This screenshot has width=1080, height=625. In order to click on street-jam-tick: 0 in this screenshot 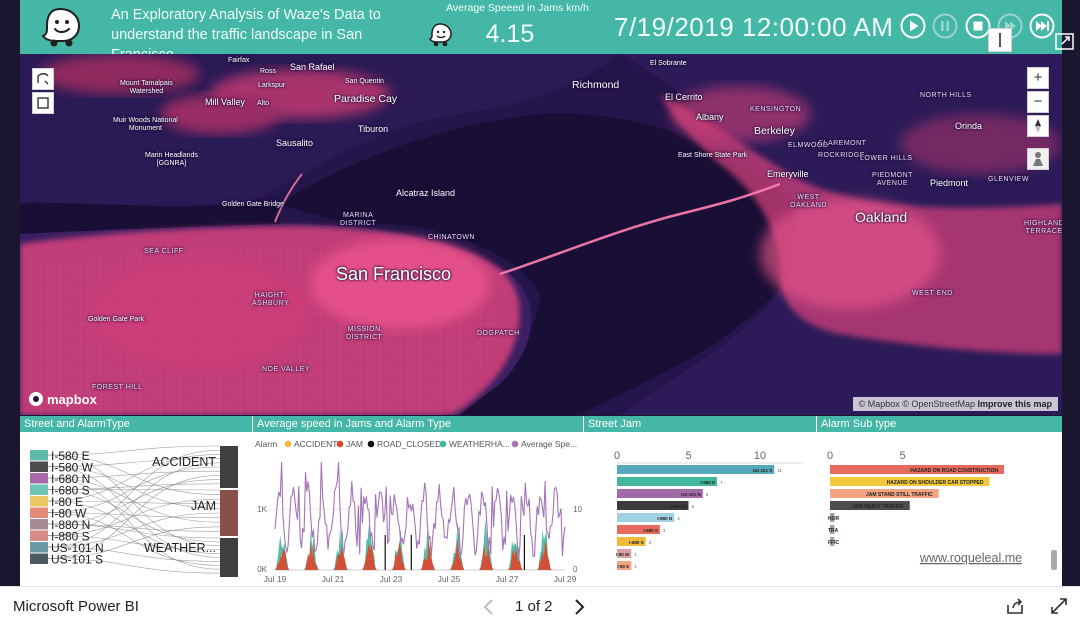, I will do `click(617, 456)`.